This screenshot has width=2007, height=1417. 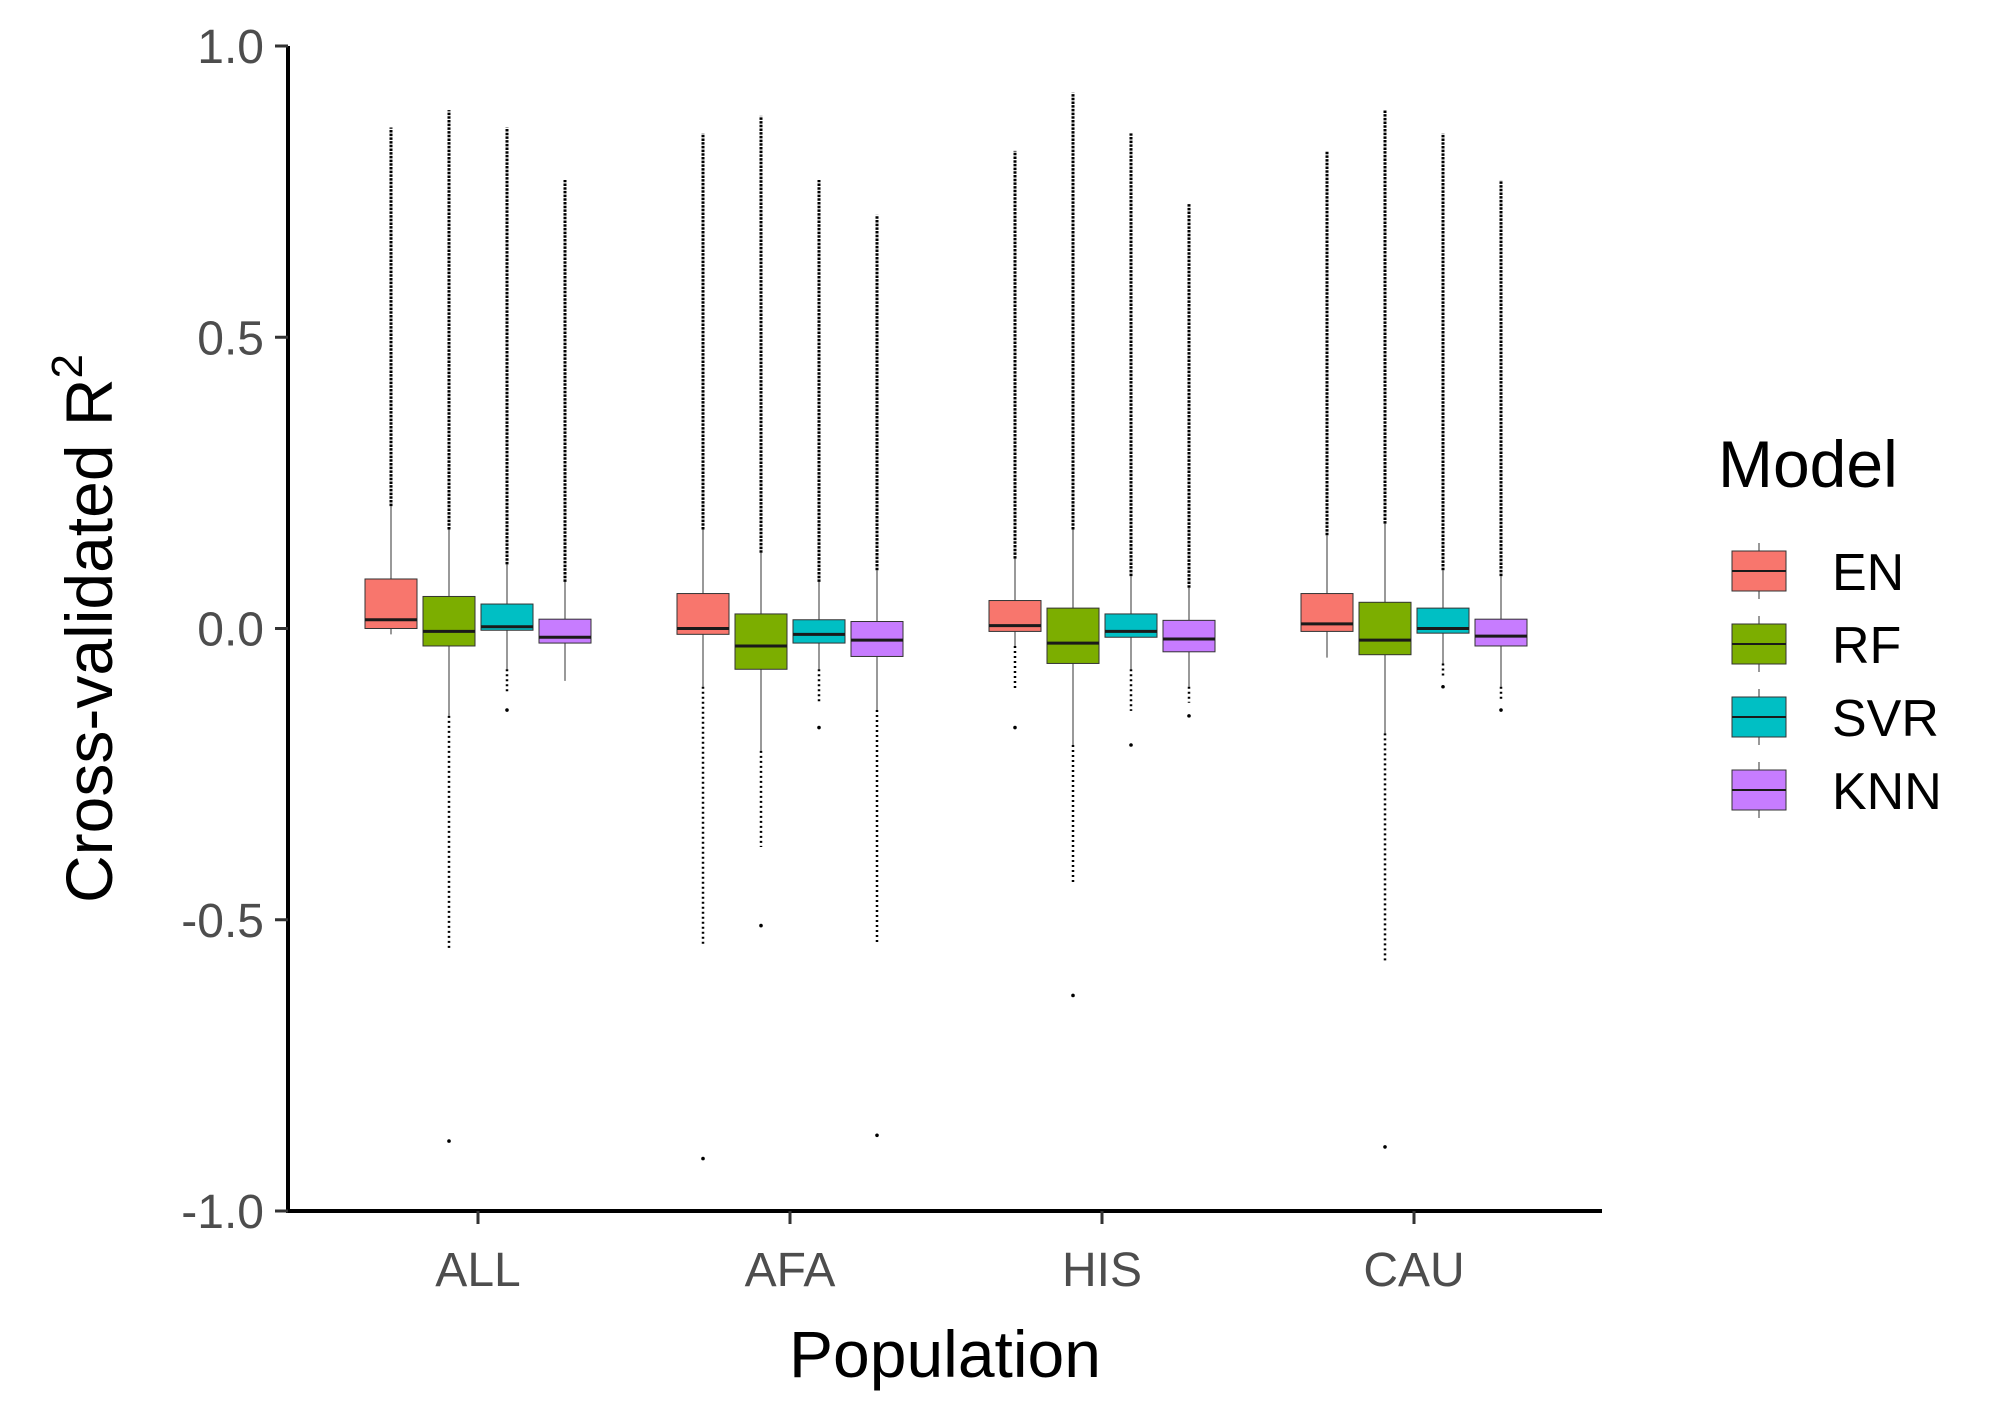 I want to click on y-axis-ticks: -1.0 -0.5 0.0 0.5 1.0, so click(x=234, y=630).